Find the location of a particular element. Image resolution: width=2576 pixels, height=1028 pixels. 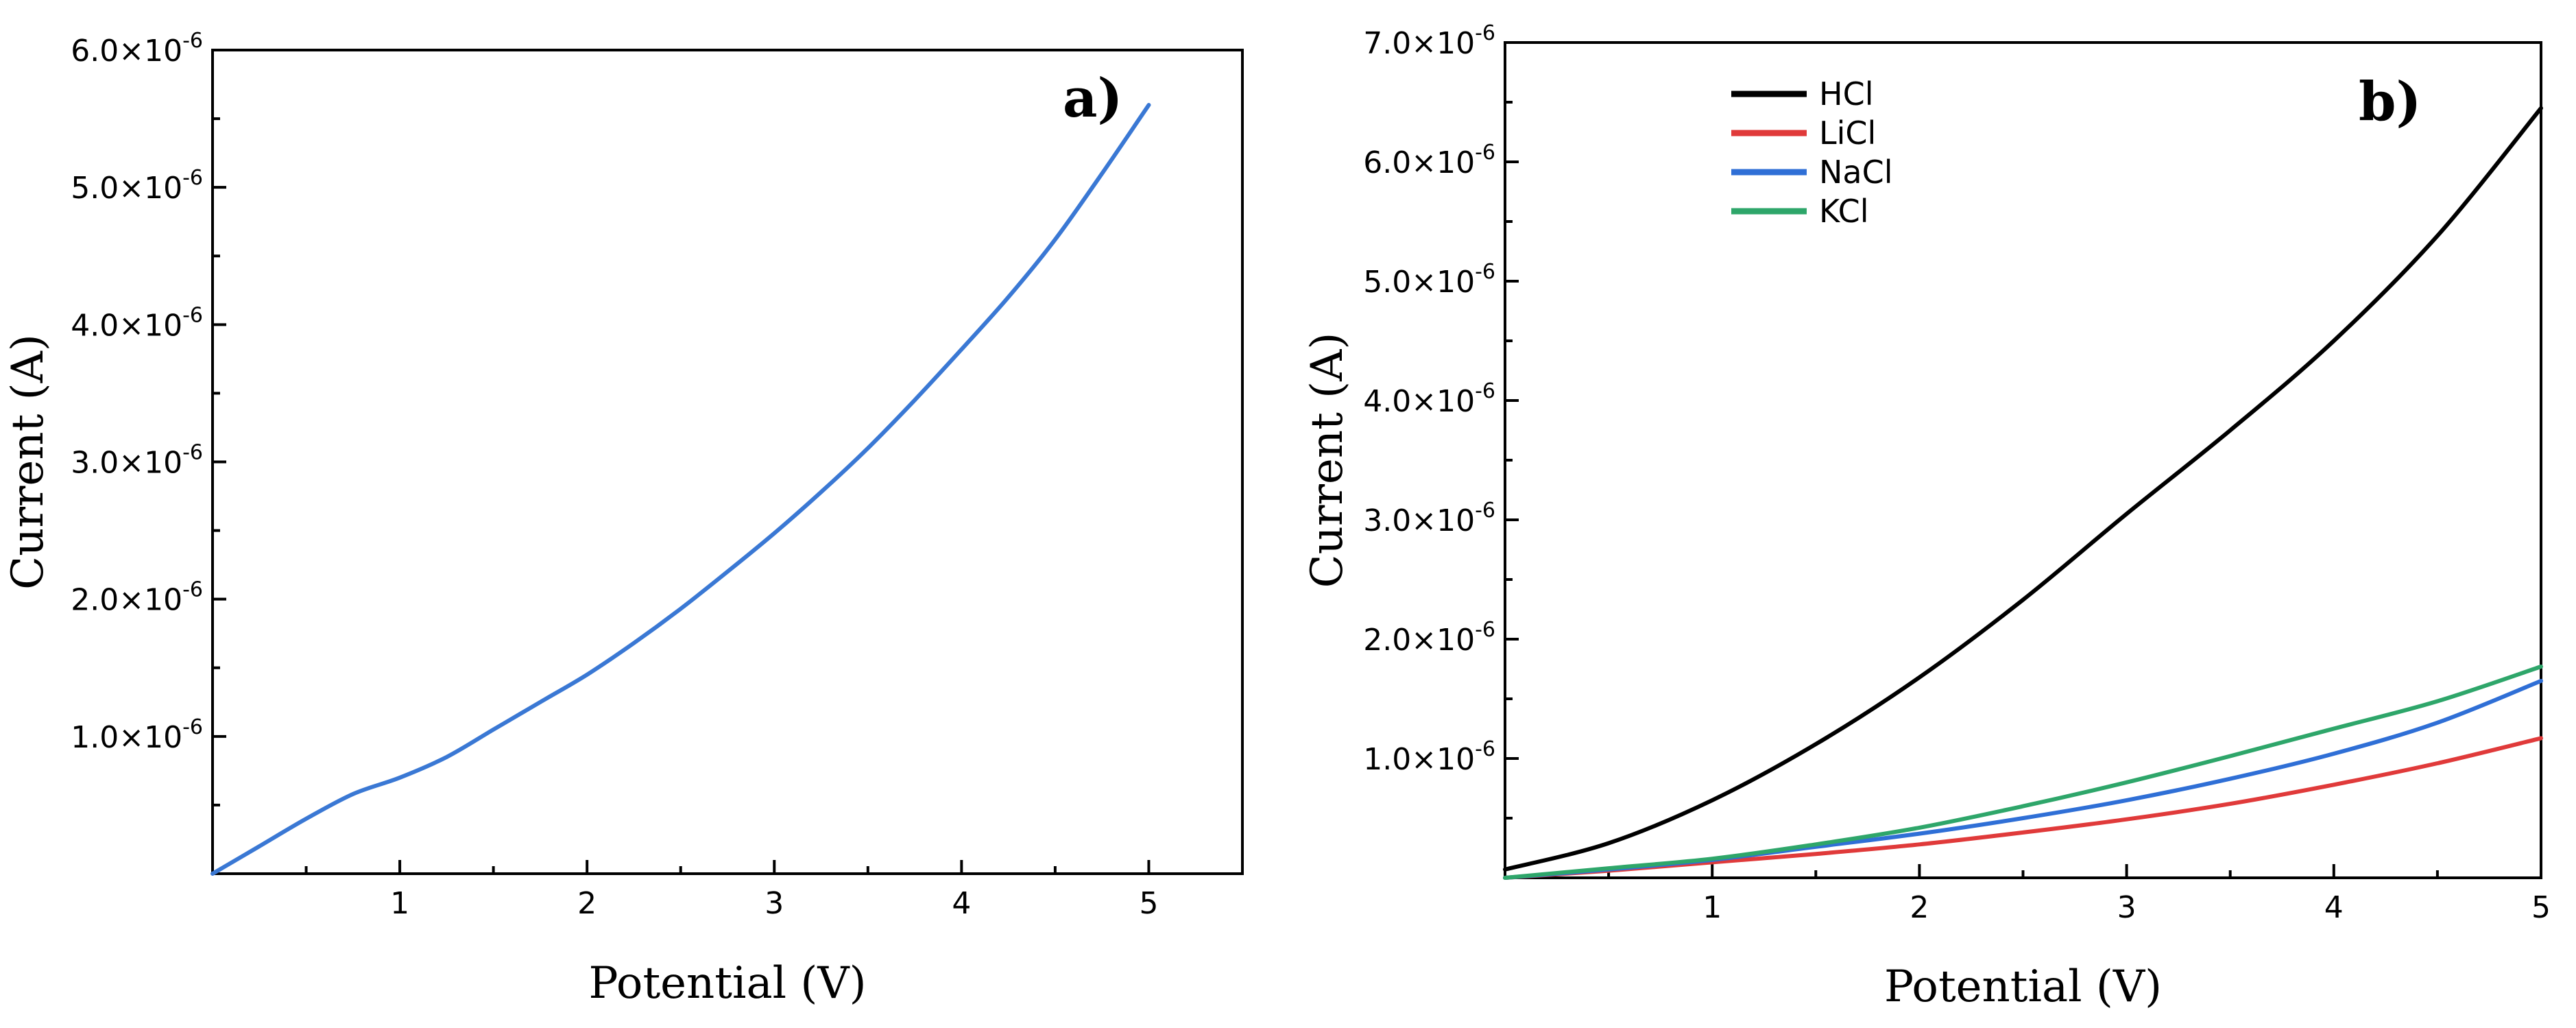

y-tick-label-b: 1.0×10⁻⁶ is located at coordinates (1429, 757).